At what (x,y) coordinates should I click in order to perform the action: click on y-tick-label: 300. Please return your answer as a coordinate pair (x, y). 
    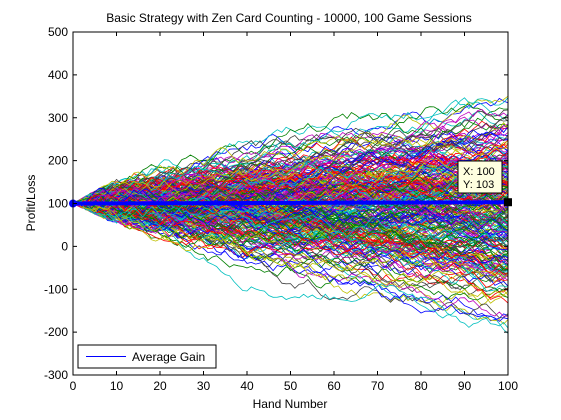
    Looking at the image, I should click on (58, 118).